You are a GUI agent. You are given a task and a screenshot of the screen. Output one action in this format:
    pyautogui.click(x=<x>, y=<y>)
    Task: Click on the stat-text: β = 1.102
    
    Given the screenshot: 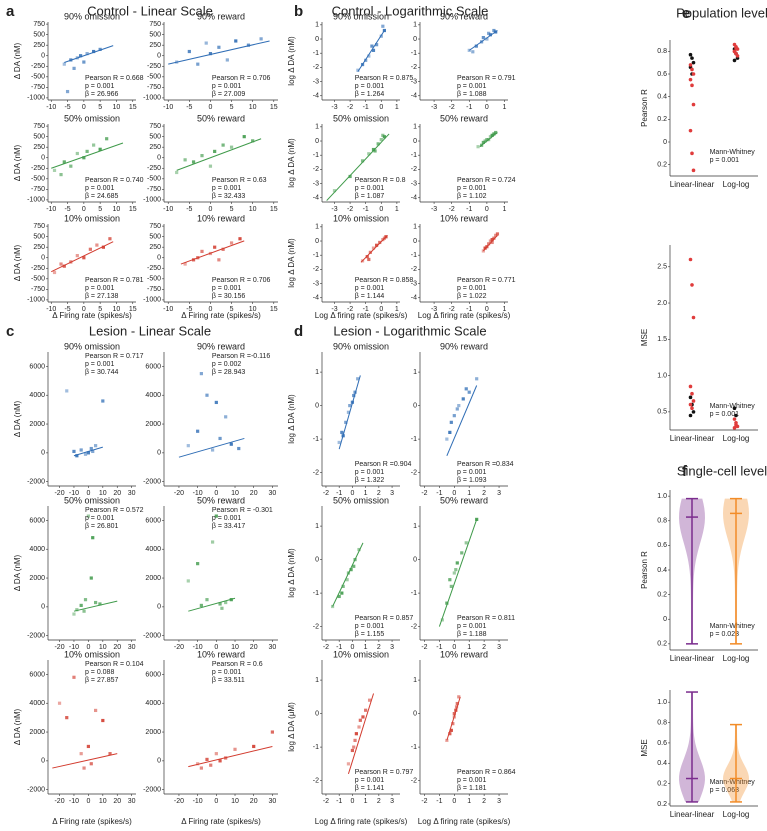 What is the action you would take?
    pyautogui.click(x=472, y=196)
    